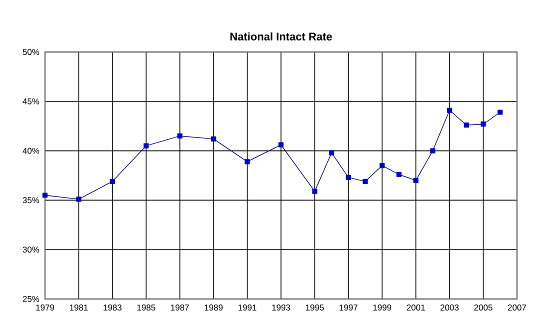  Describe the element at coordinates (31, 51) in the screenshot. I see `y-tick-label: 50%` at that location.